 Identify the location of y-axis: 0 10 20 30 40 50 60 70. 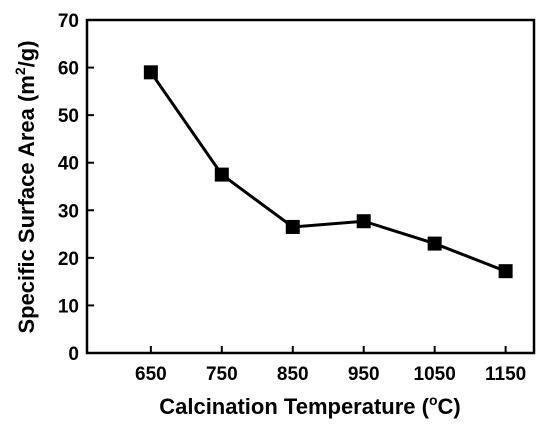
(76, 188).